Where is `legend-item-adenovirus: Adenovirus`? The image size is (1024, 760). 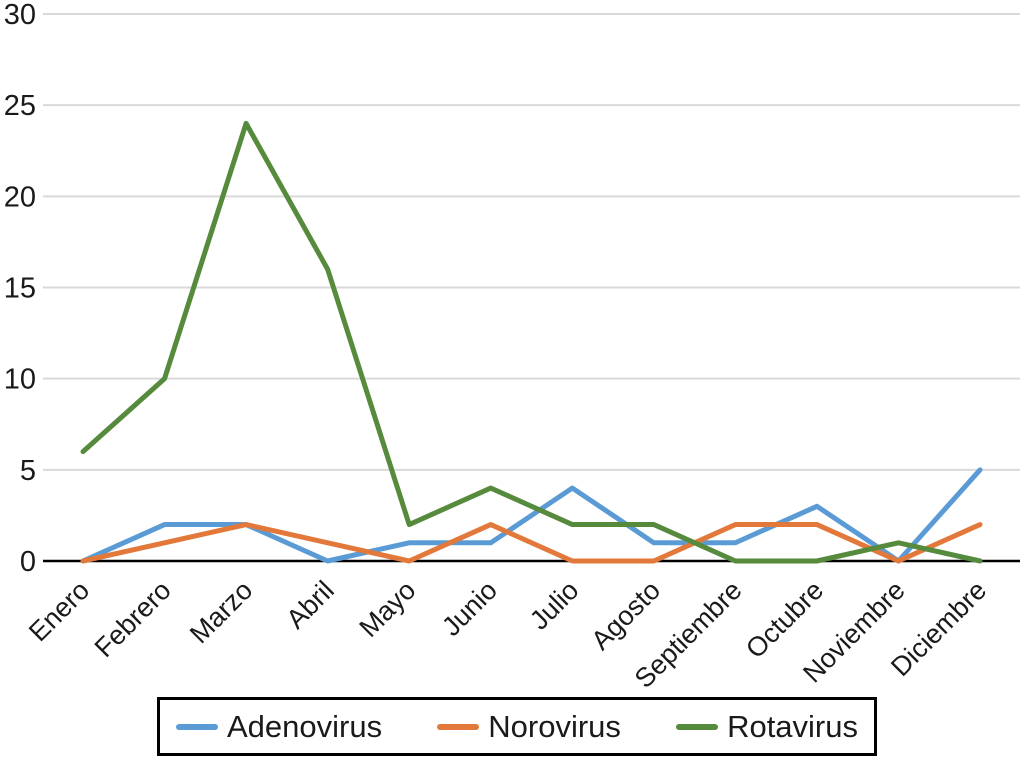
legend-item-adenovirus: Adenovirus is located at coordinates (279, 726).